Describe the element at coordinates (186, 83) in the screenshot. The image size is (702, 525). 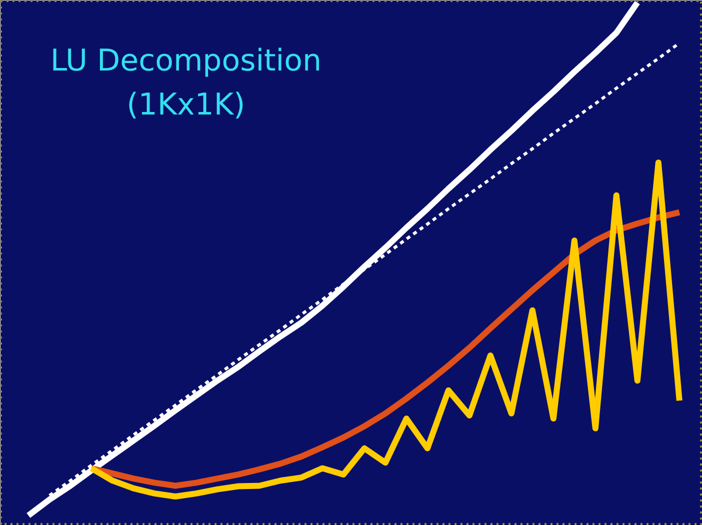
I see `text: LU Decomposition (1Kx1K)` at that location.